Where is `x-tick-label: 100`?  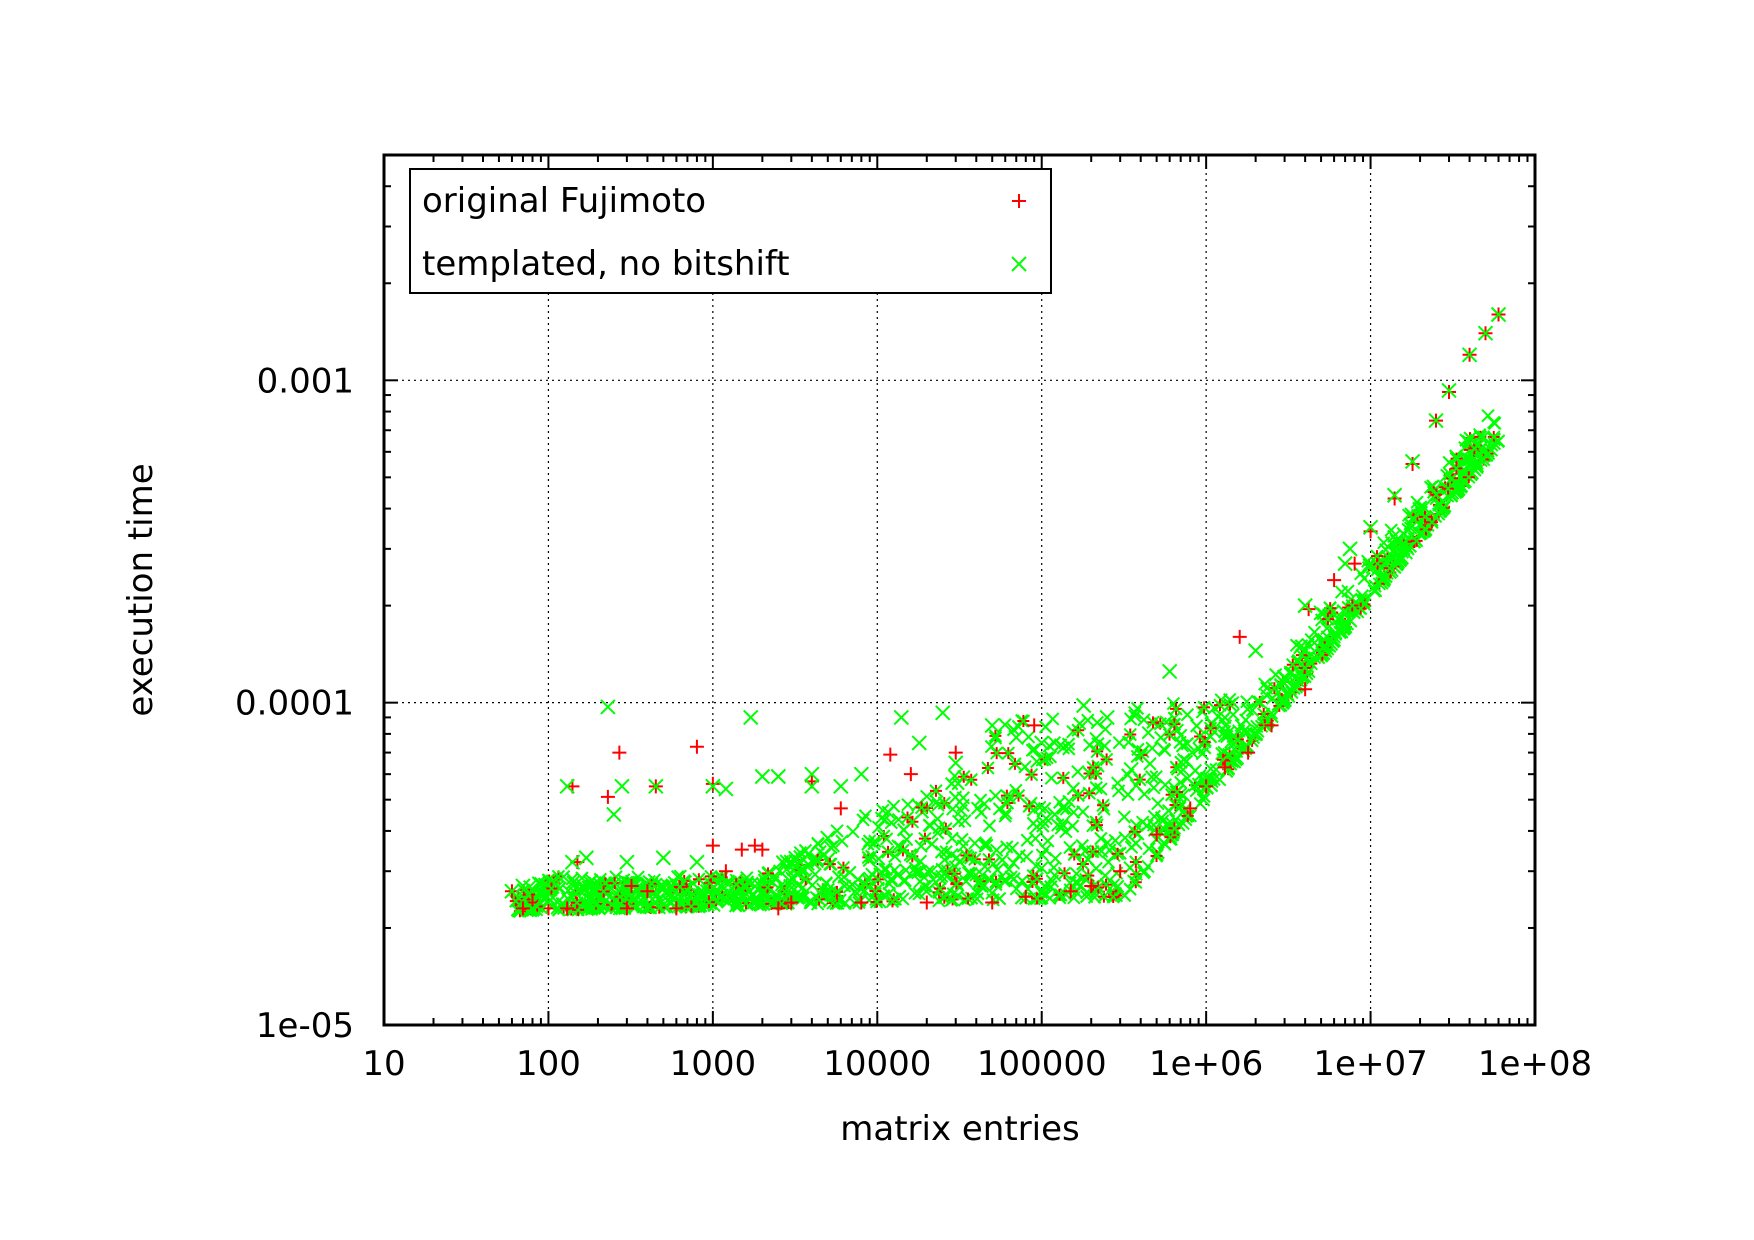
x-tick-label: 100 is located at coordinates (548, 1064).